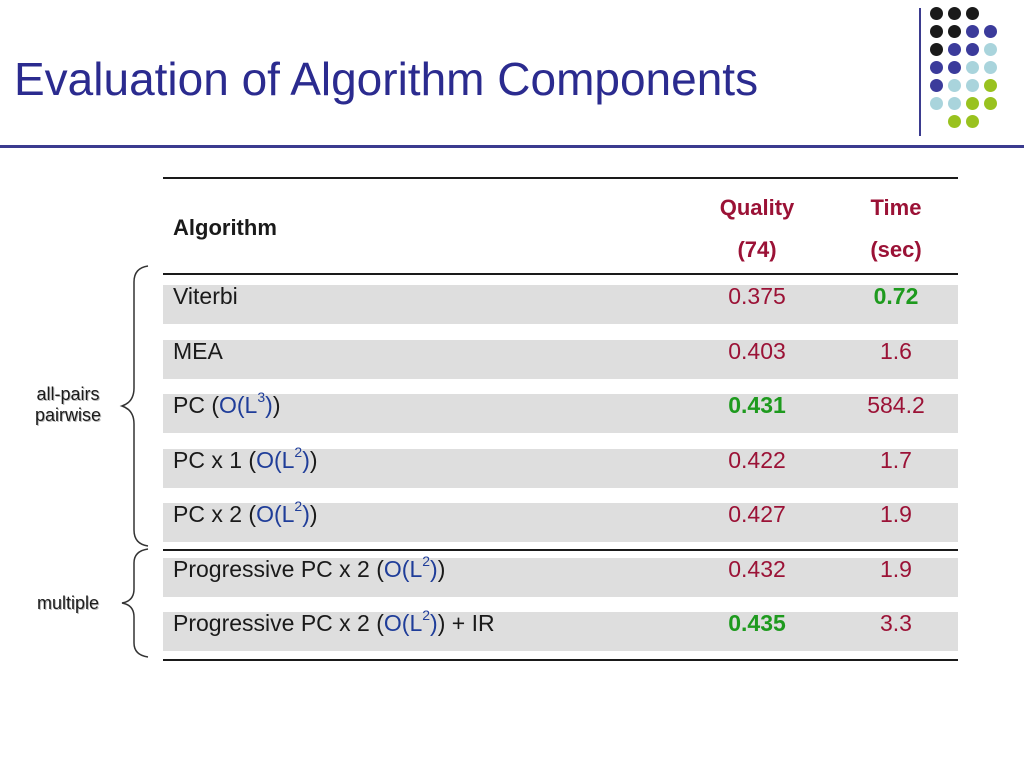  Describe the element at coordinates (757, 405) in the screenshot. I see `quality-value: 0.431` at that location.